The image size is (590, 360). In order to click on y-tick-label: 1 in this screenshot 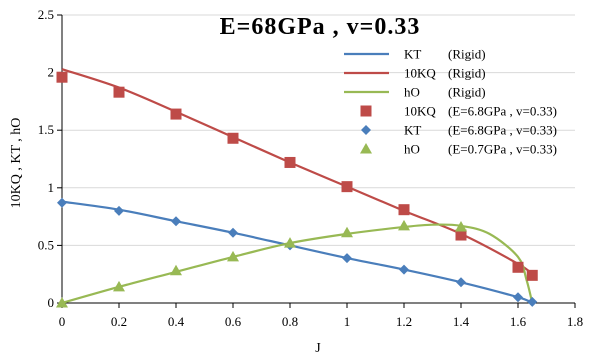, I will do `click(51, 187)`.